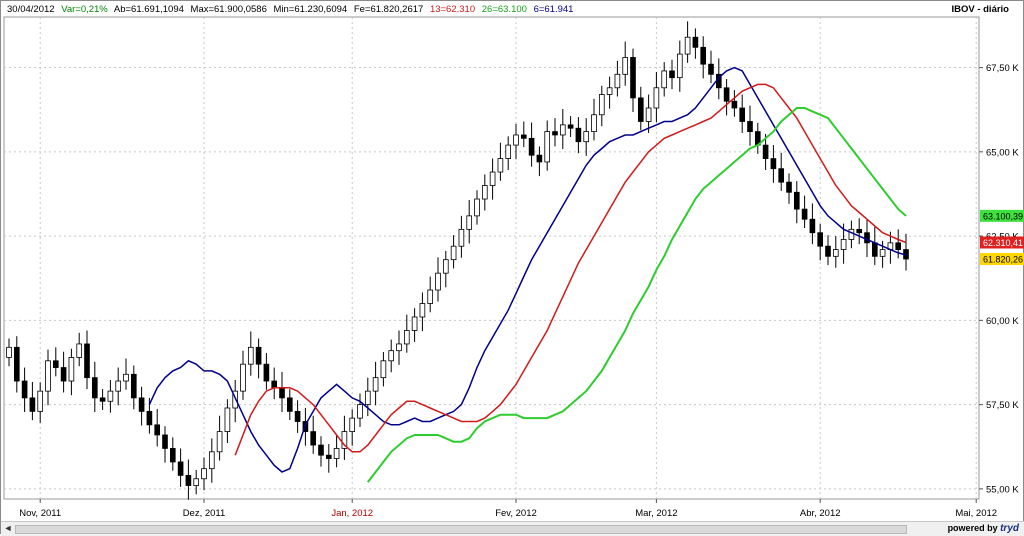 This screenshot has height=536, width=1024. Describe the element at coordinates (976, 513) in the screenshot. I see `x-tick-label: Mai, 2012` at that location.